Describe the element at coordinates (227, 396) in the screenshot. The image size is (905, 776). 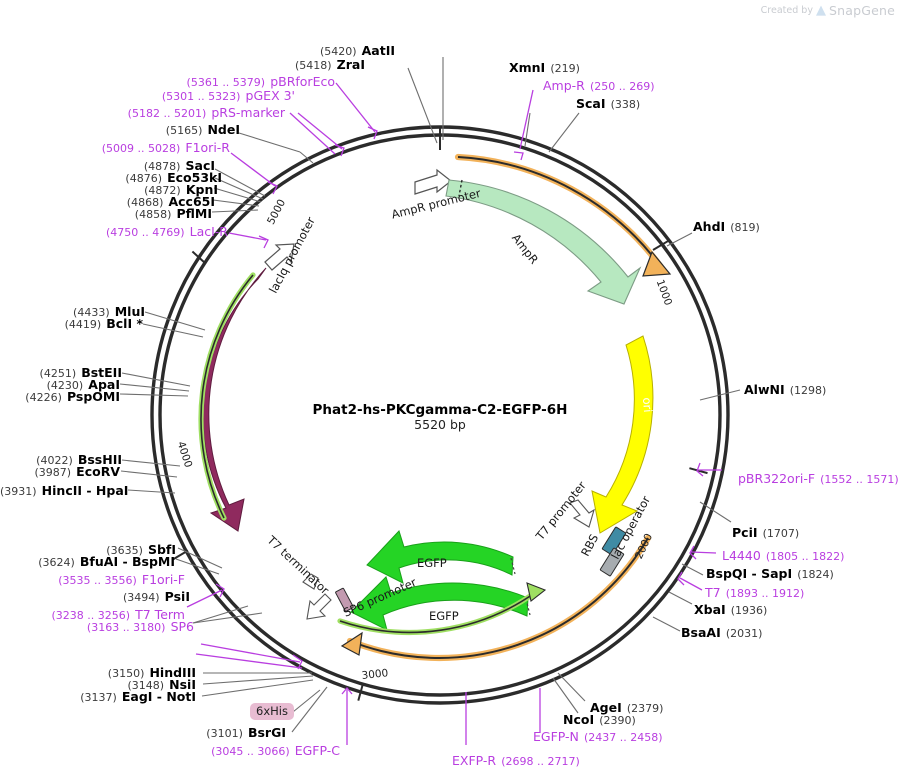
I see `lightgreen-feature-arc-left` at that location.